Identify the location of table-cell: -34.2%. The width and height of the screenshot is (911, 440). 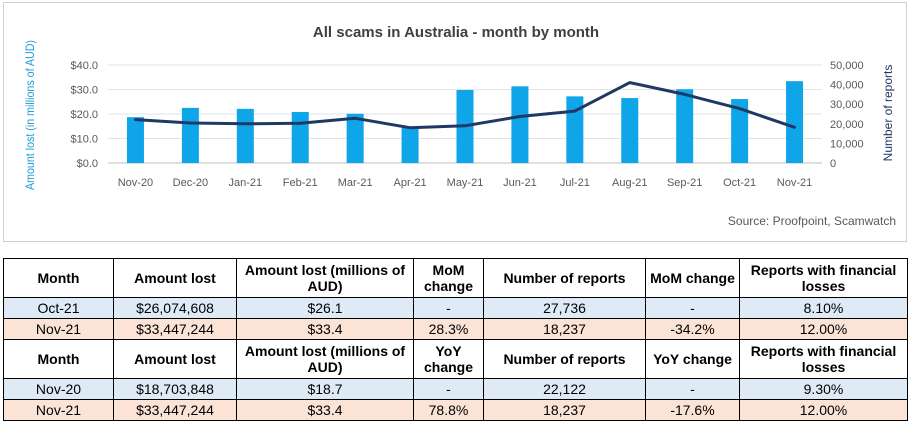
(692, 329).